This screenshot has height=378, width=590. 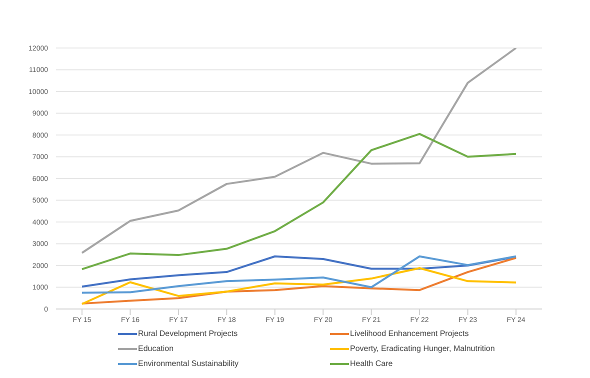 What do you see at coordinates (422, 348) in the screenshot?
I see `legend-label: Poverty, Eradicating Hunger, Malnutrition` at bounding box center [422, 348].